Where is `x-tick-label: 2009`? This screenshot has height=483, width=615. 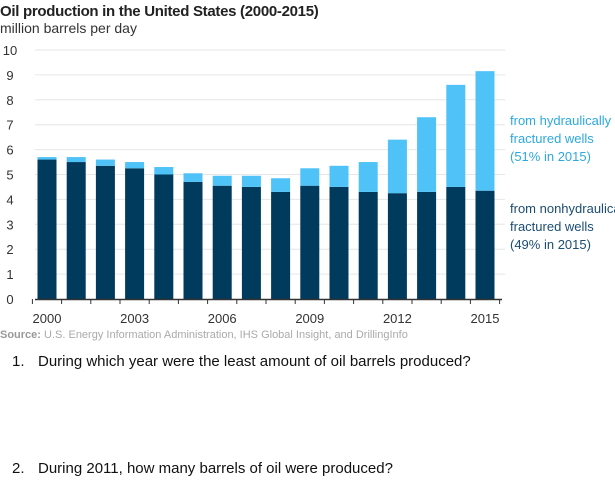
x-tick-label: 2009 is located at coordinates (309, 318).